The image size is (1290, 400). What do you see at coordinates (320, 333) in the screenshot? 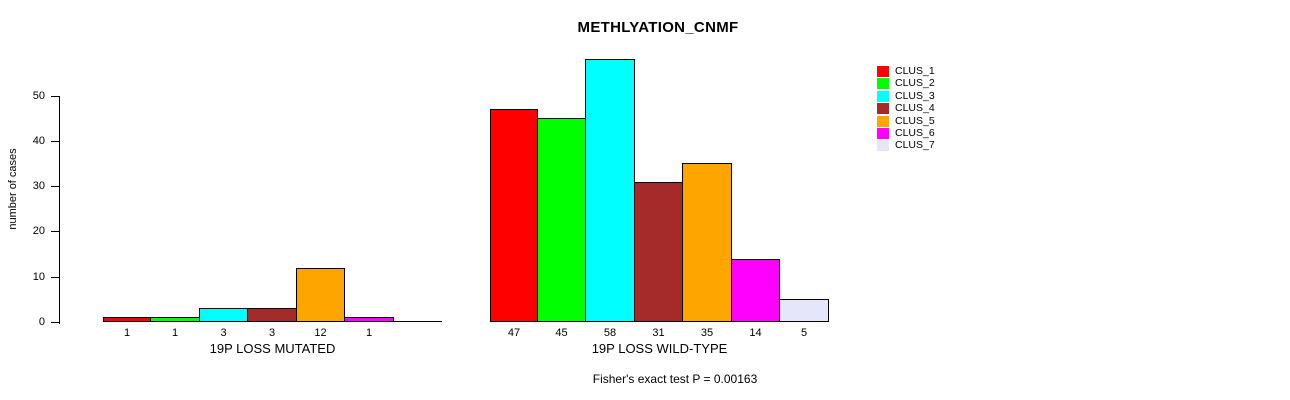
I see `bar-value-label: 12` at bounding box center [320, 333].